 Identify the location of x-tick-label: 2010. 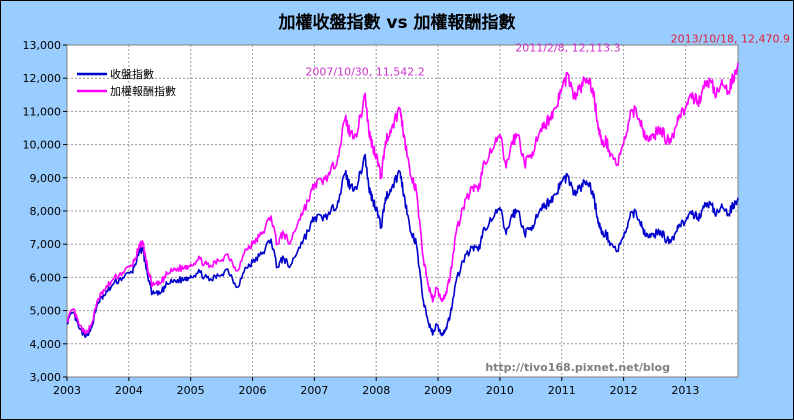
(500, 390).